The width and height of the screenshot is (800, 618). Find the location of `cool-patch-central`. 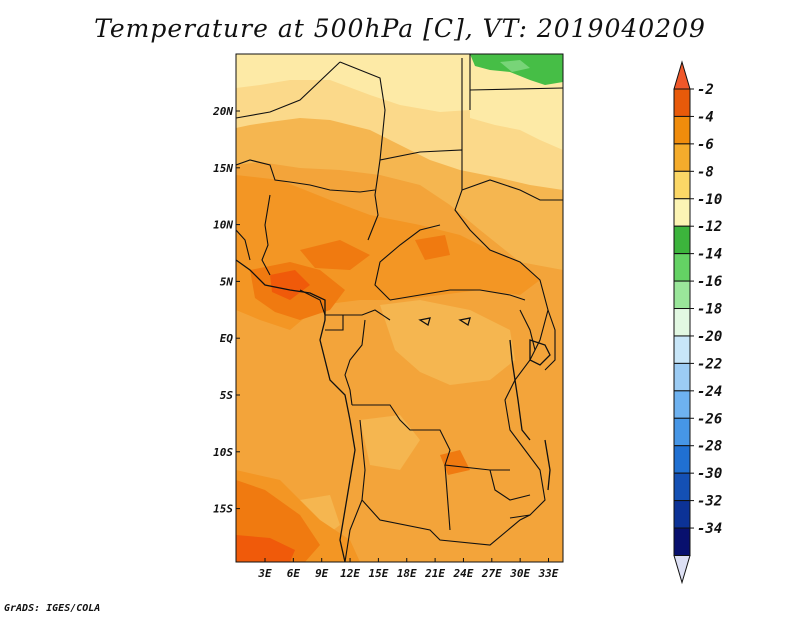

cool-patch-central is located at coordinates (447, 342).